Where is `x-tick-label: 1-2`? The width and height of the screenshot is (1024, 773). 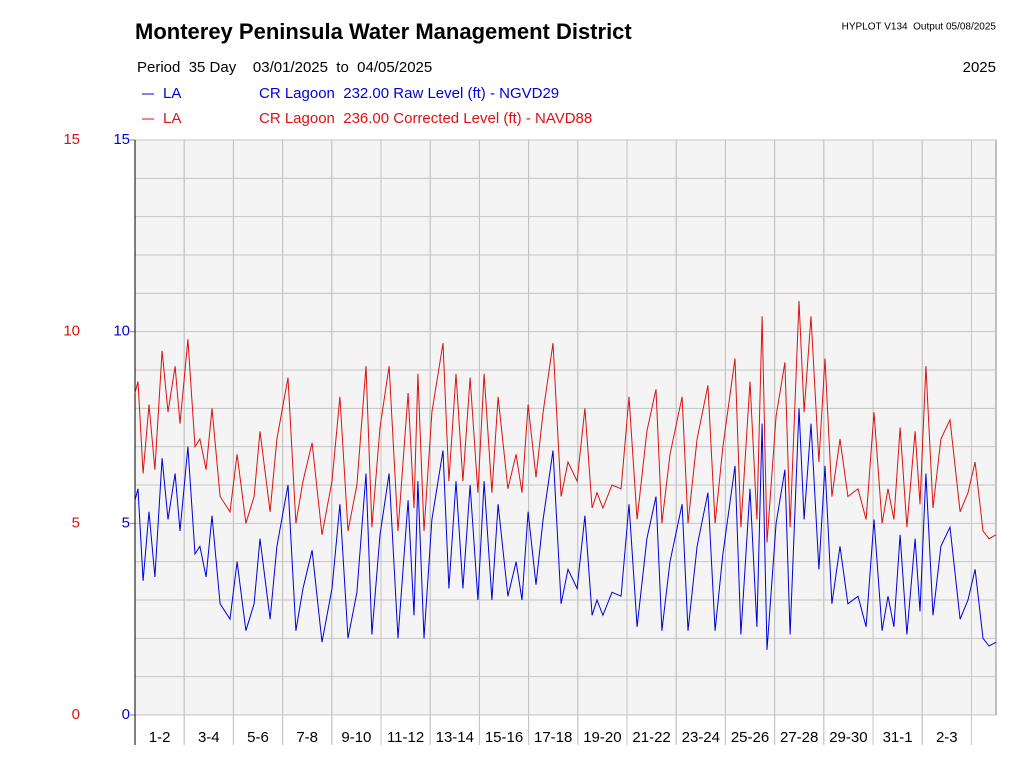 x-tick-label: 1-2 is located at coordinates (160, 737).